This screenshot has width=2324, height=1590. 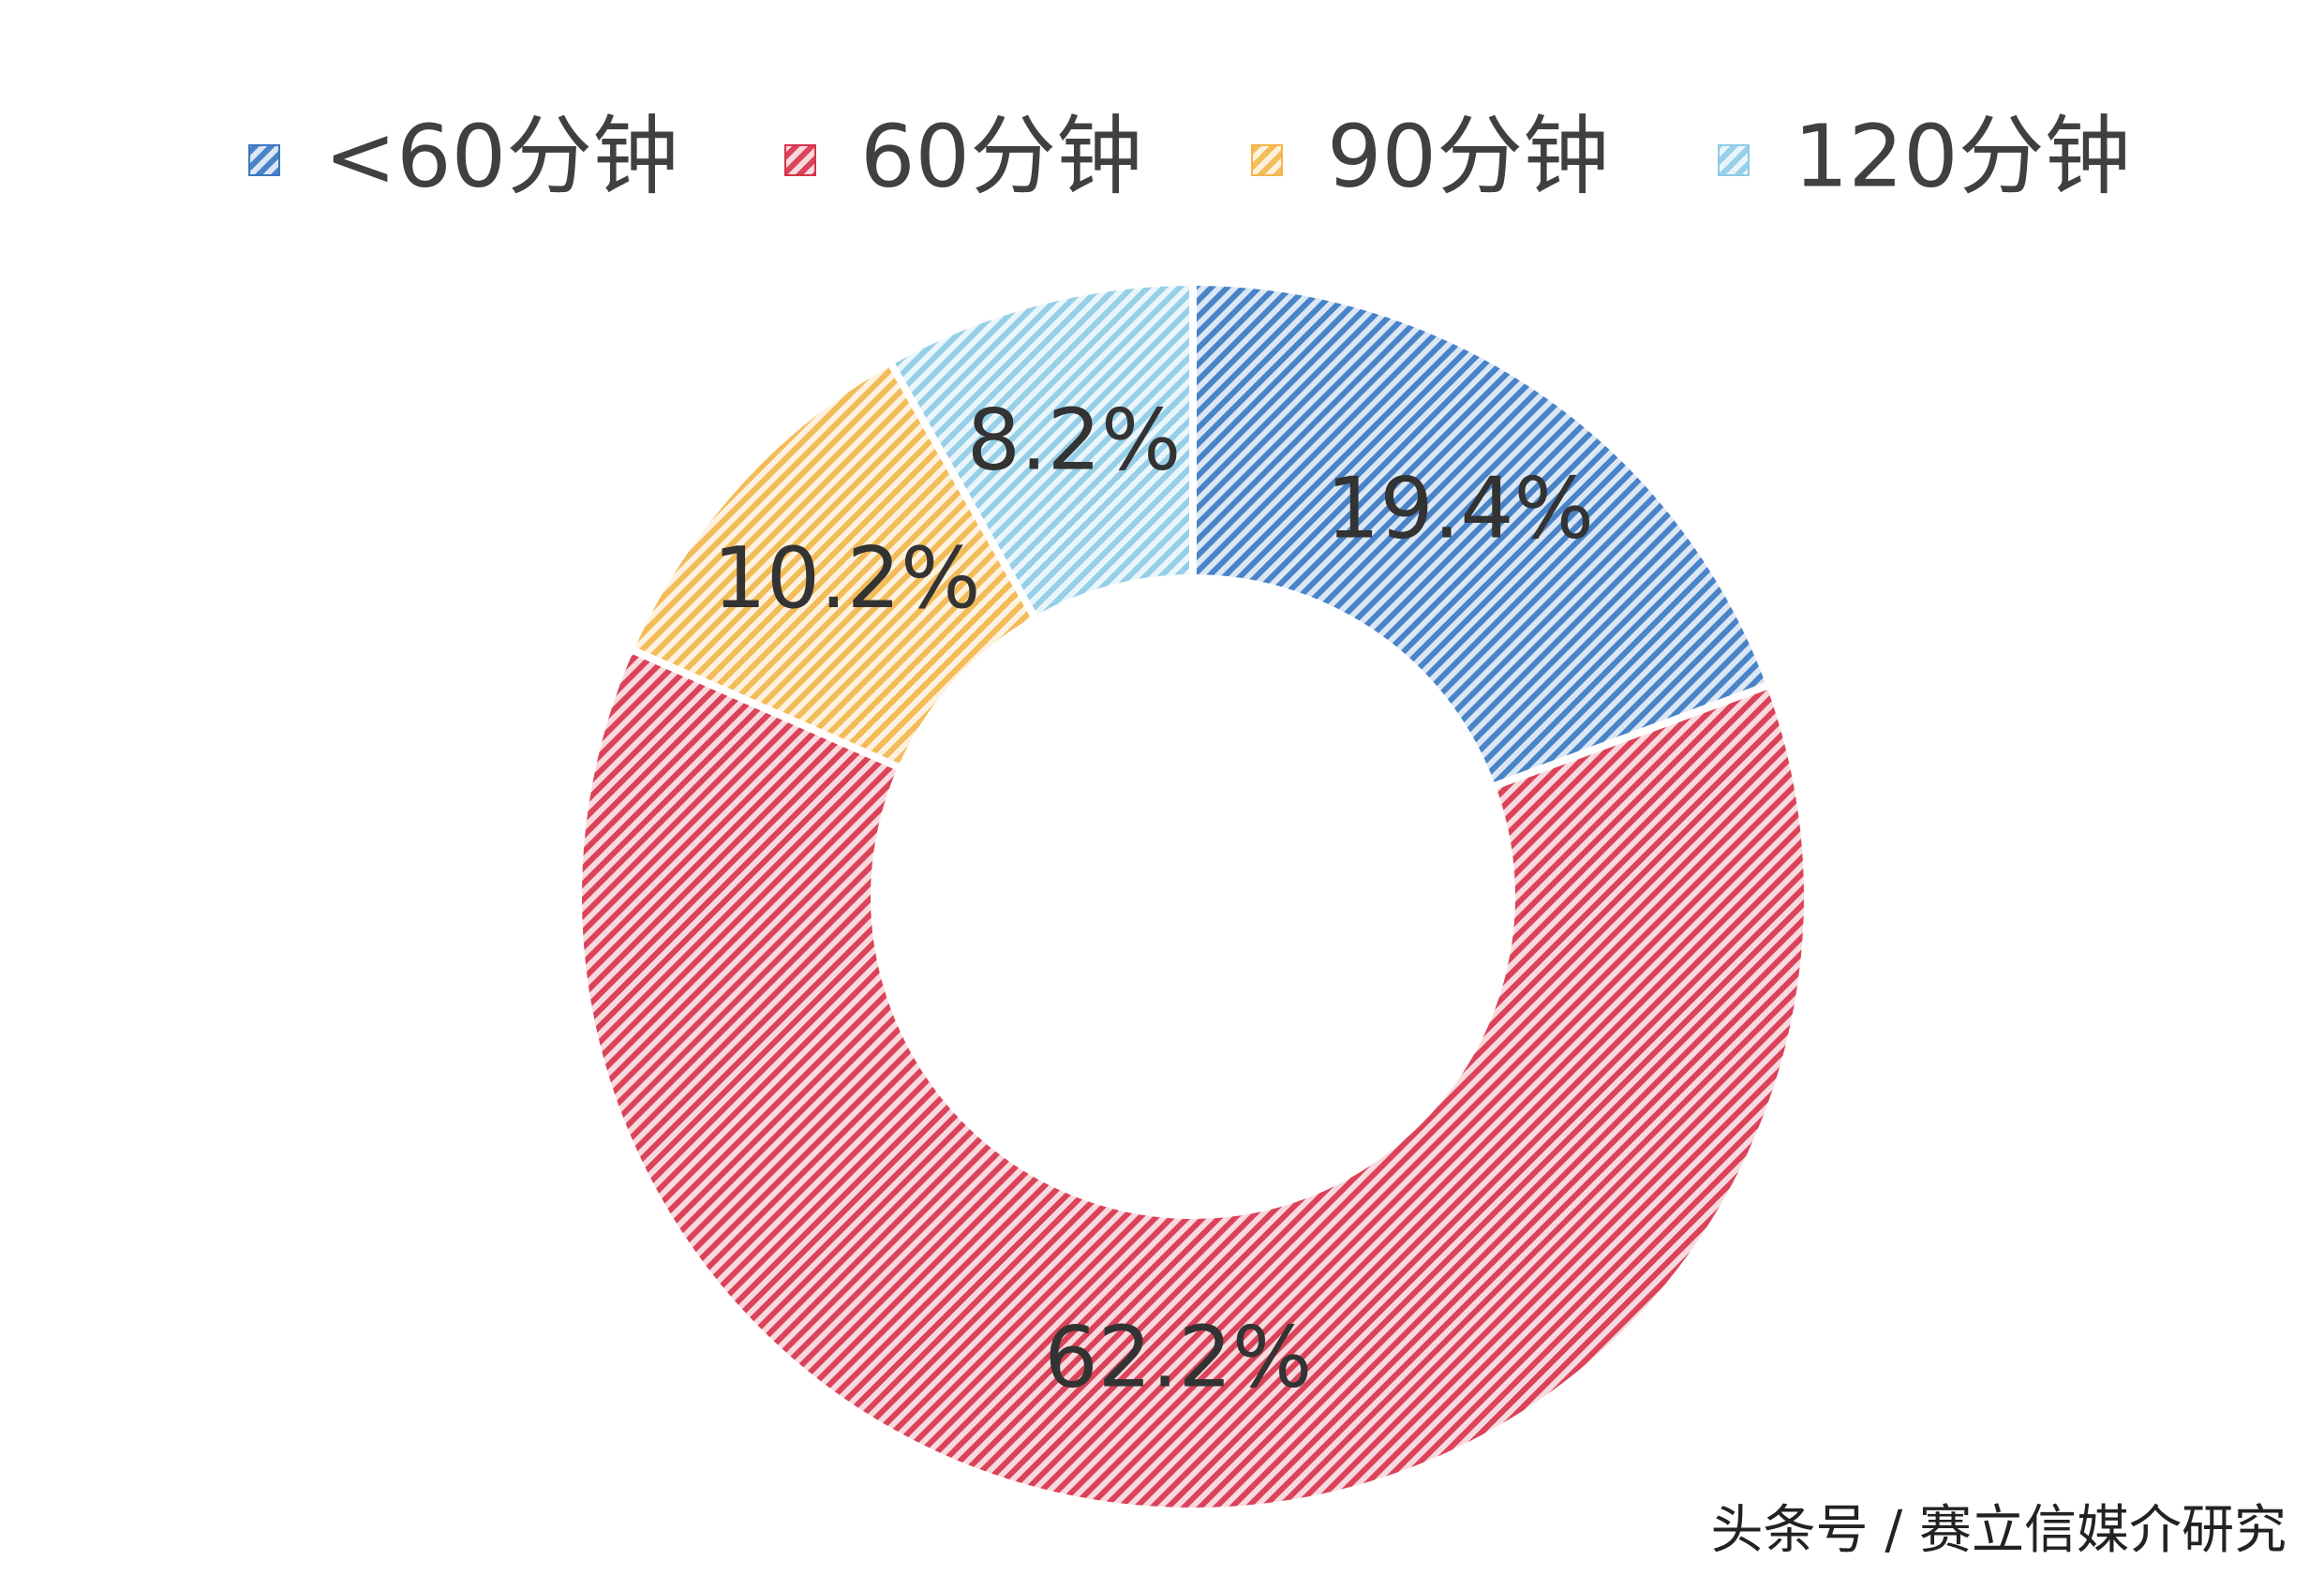 What do you see at coordinates (1999, 1531) in the screenshot?
I see `source-credit: 头条号 / 赛立信媒介研究` at bounding box center [1999, 1531].